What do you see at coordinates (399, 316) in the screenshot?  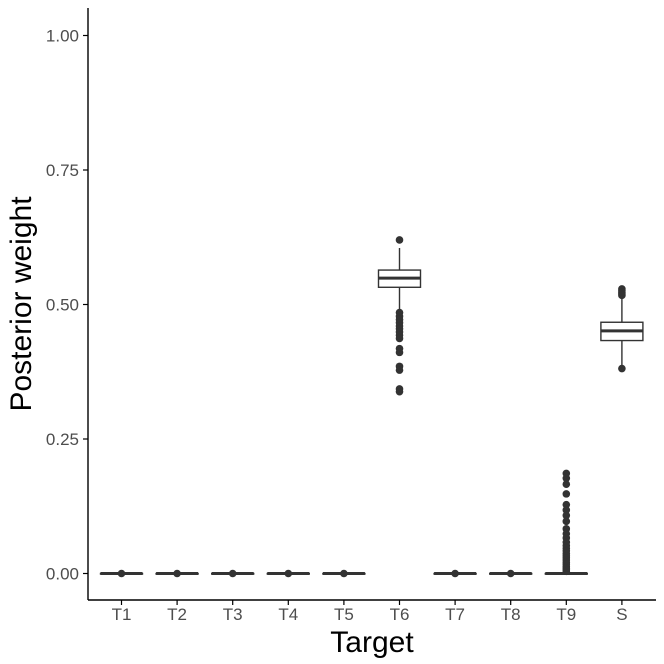 I see `box-t6` at bounding box center [399, 316].